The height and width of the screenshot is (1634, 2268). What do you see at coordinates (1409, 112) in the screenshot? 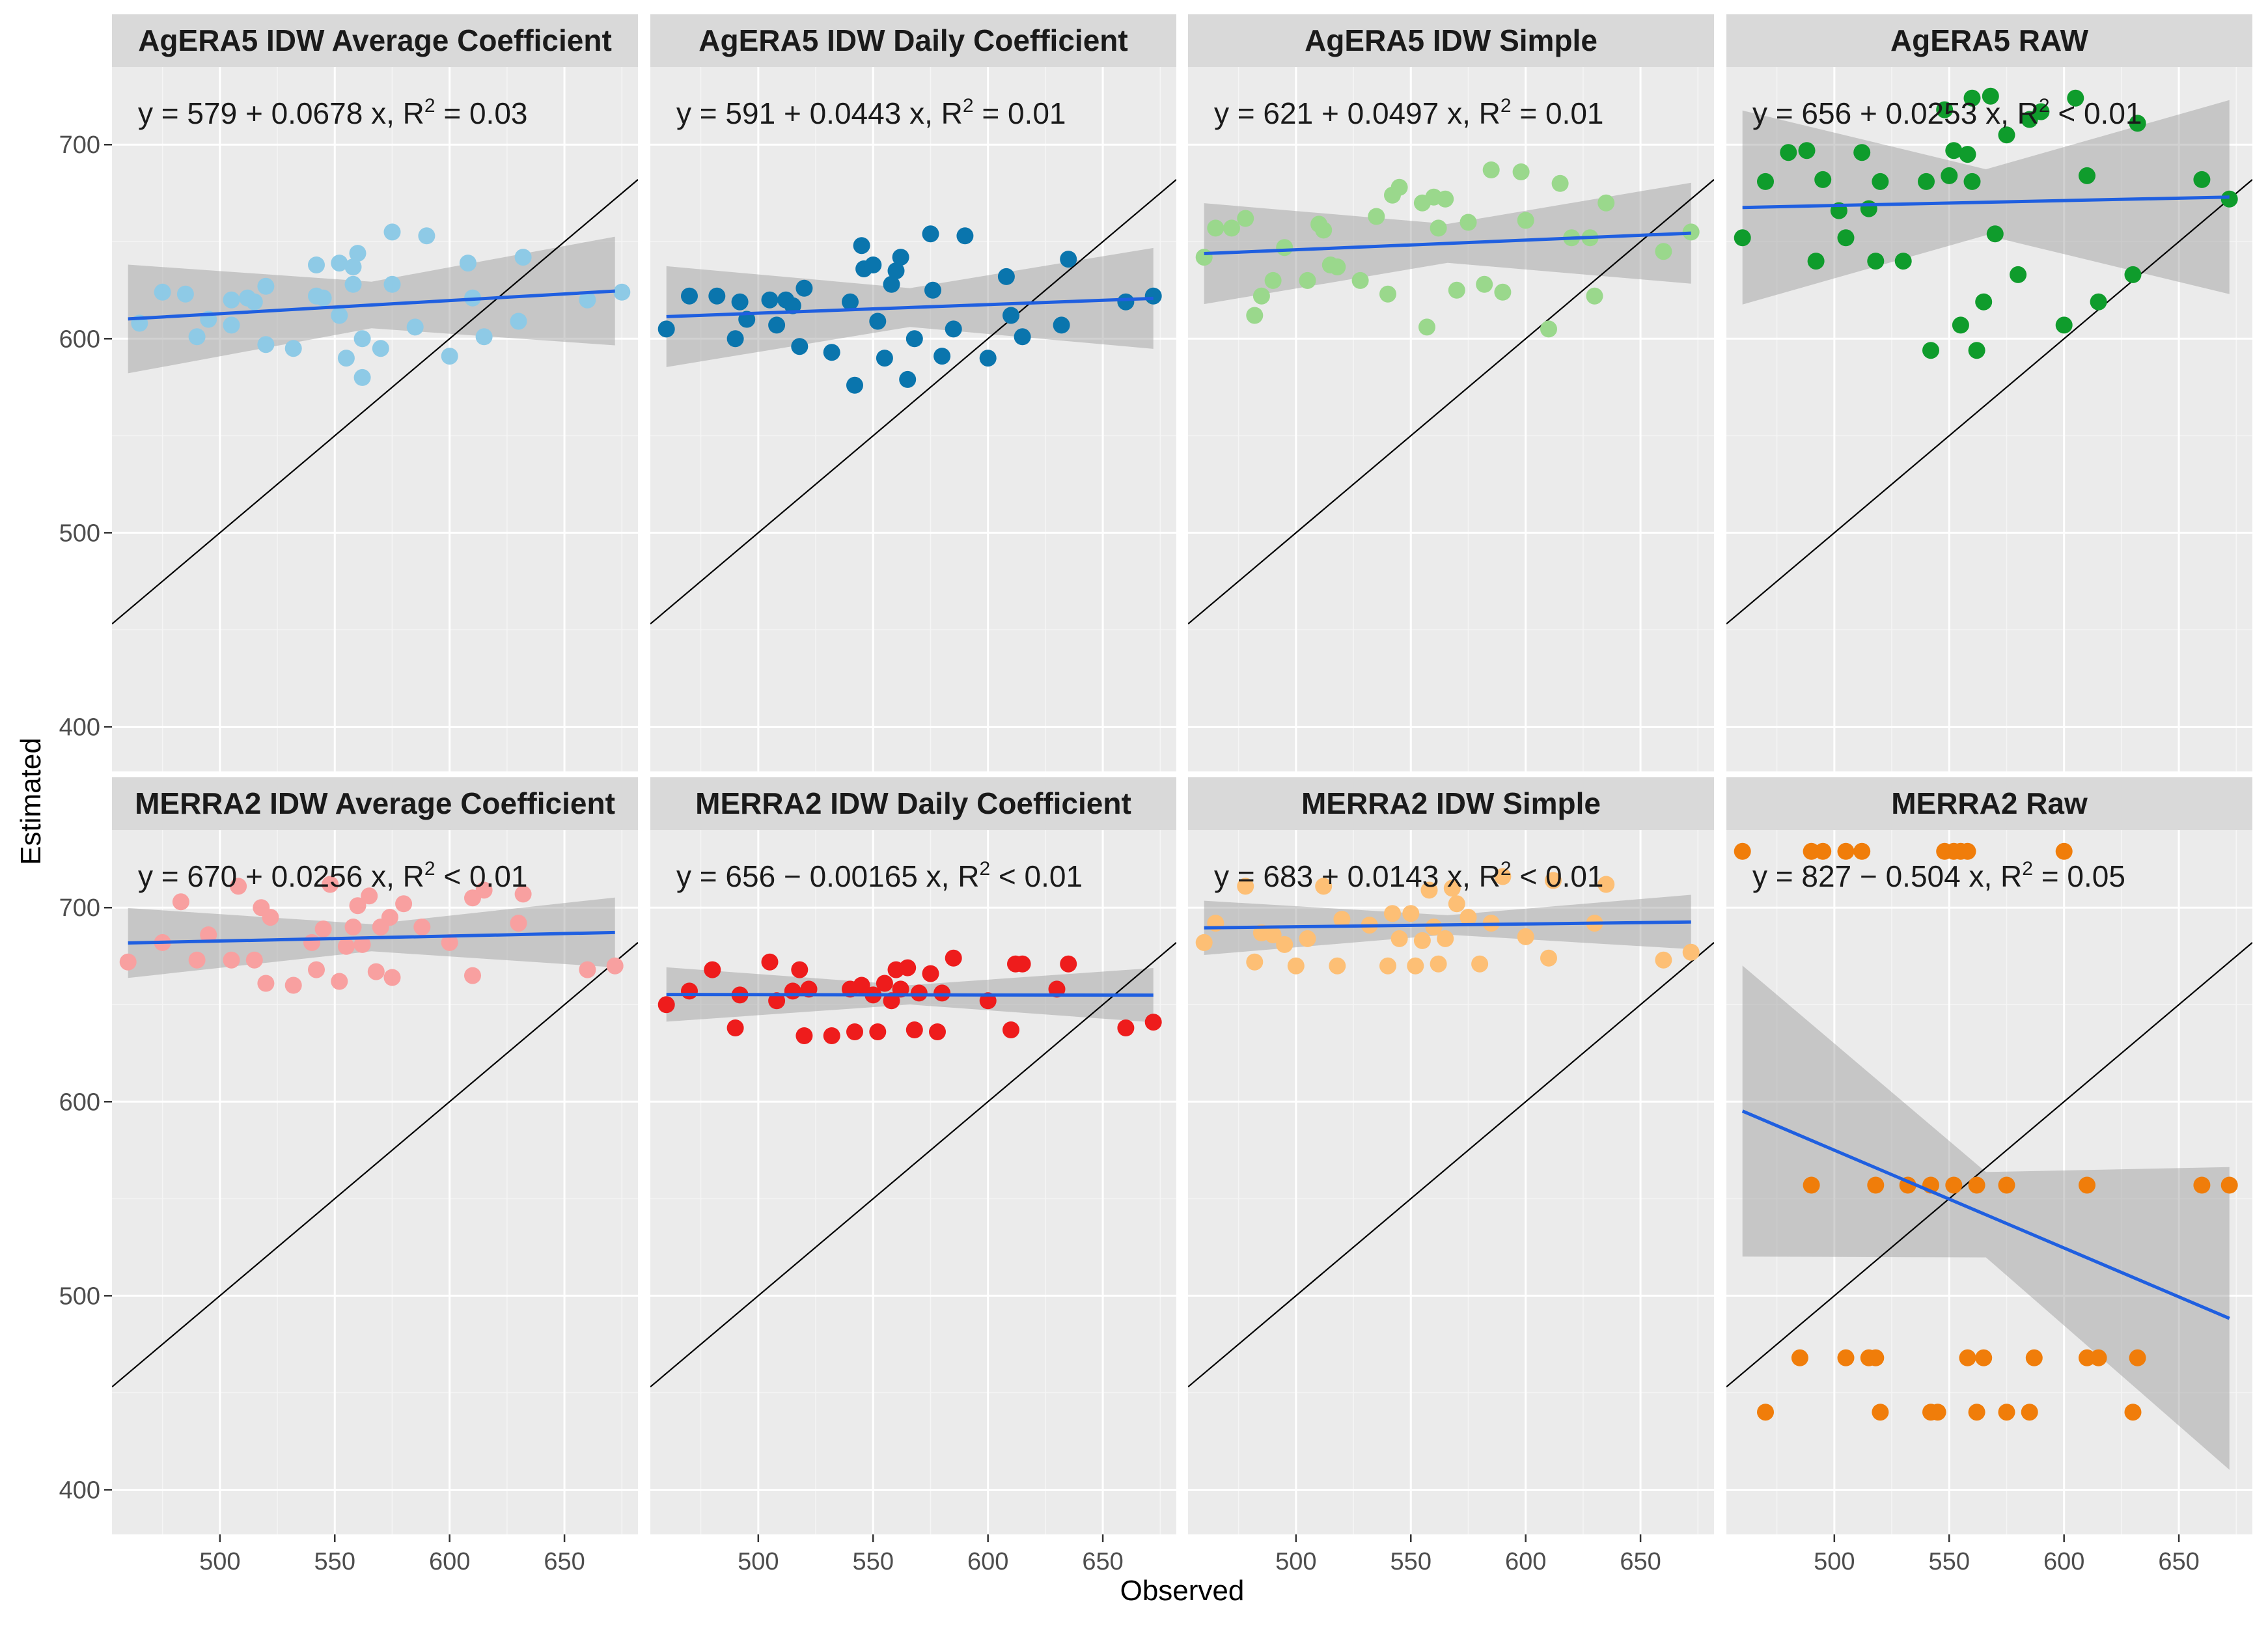
I see `regression-equation: y = 621 + 0.0497 x, R2 = 0.01` at bounding box center [1409, 112].